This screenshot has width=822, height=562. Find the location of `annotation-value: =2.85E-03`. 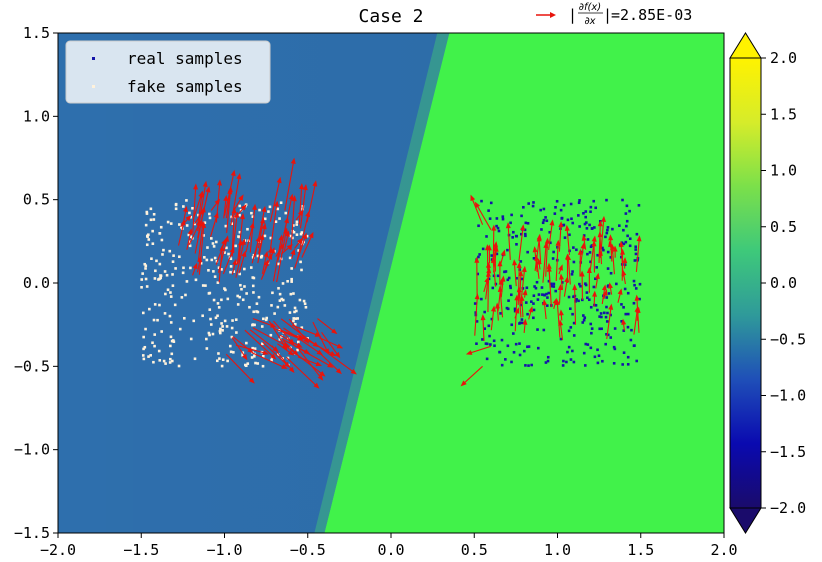

annotation-value: =2.85E-03 is located at coordinates (651, 15).